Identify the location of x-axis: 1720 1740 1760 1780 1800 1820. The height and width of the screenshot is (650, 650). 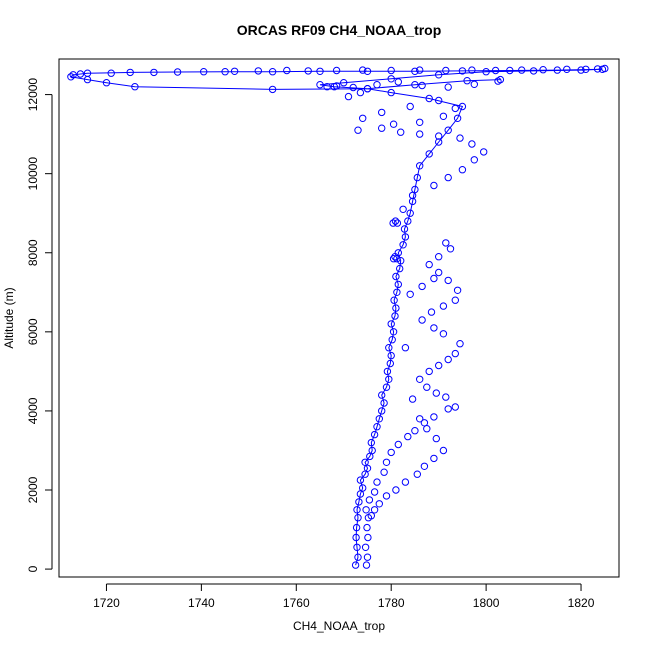
(344, 596).